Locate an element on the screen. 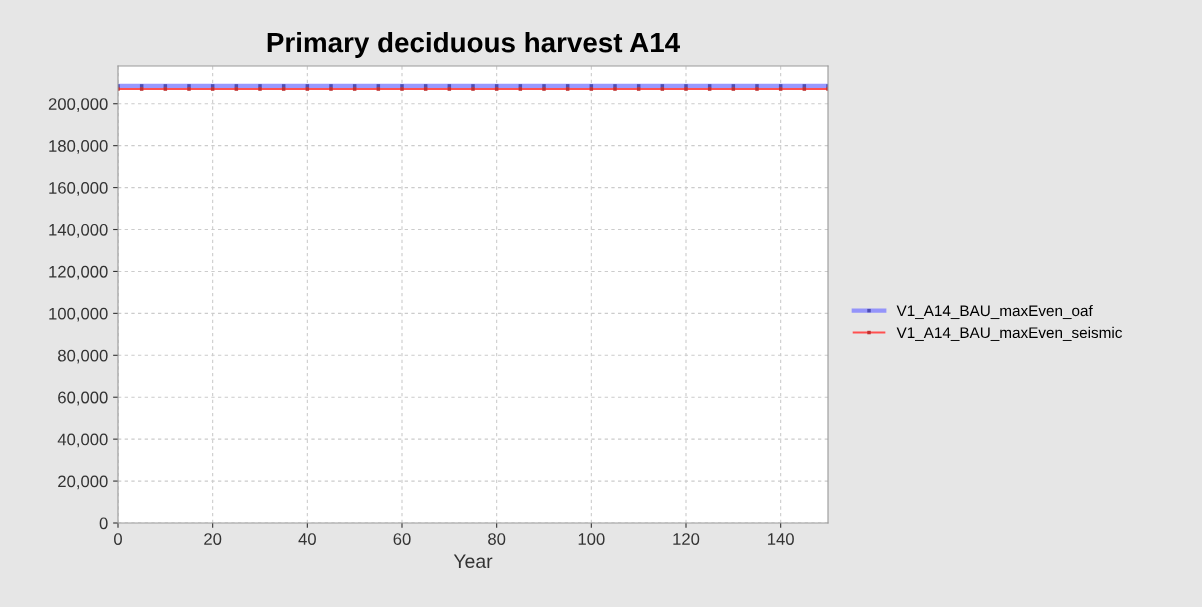  y-tick-label: 0 is located at coordinates (103, 523).